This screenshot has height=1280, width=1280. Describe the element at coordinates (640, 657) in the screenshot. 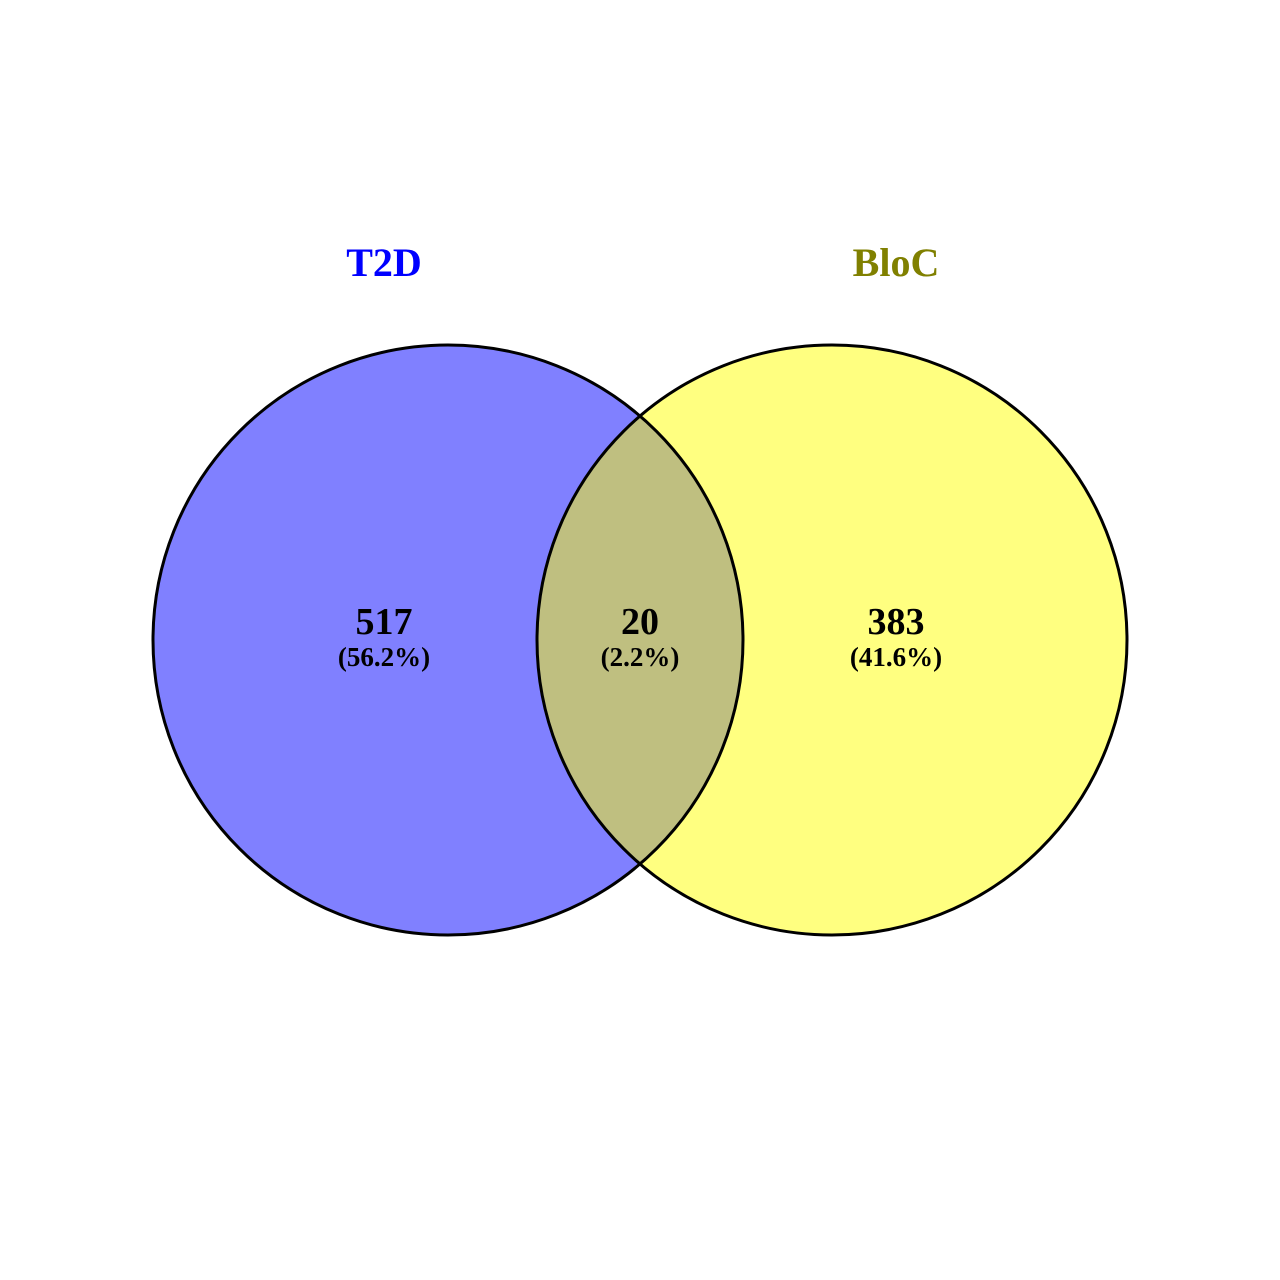

I see `intersection-percent: (2.2%)` at that location.